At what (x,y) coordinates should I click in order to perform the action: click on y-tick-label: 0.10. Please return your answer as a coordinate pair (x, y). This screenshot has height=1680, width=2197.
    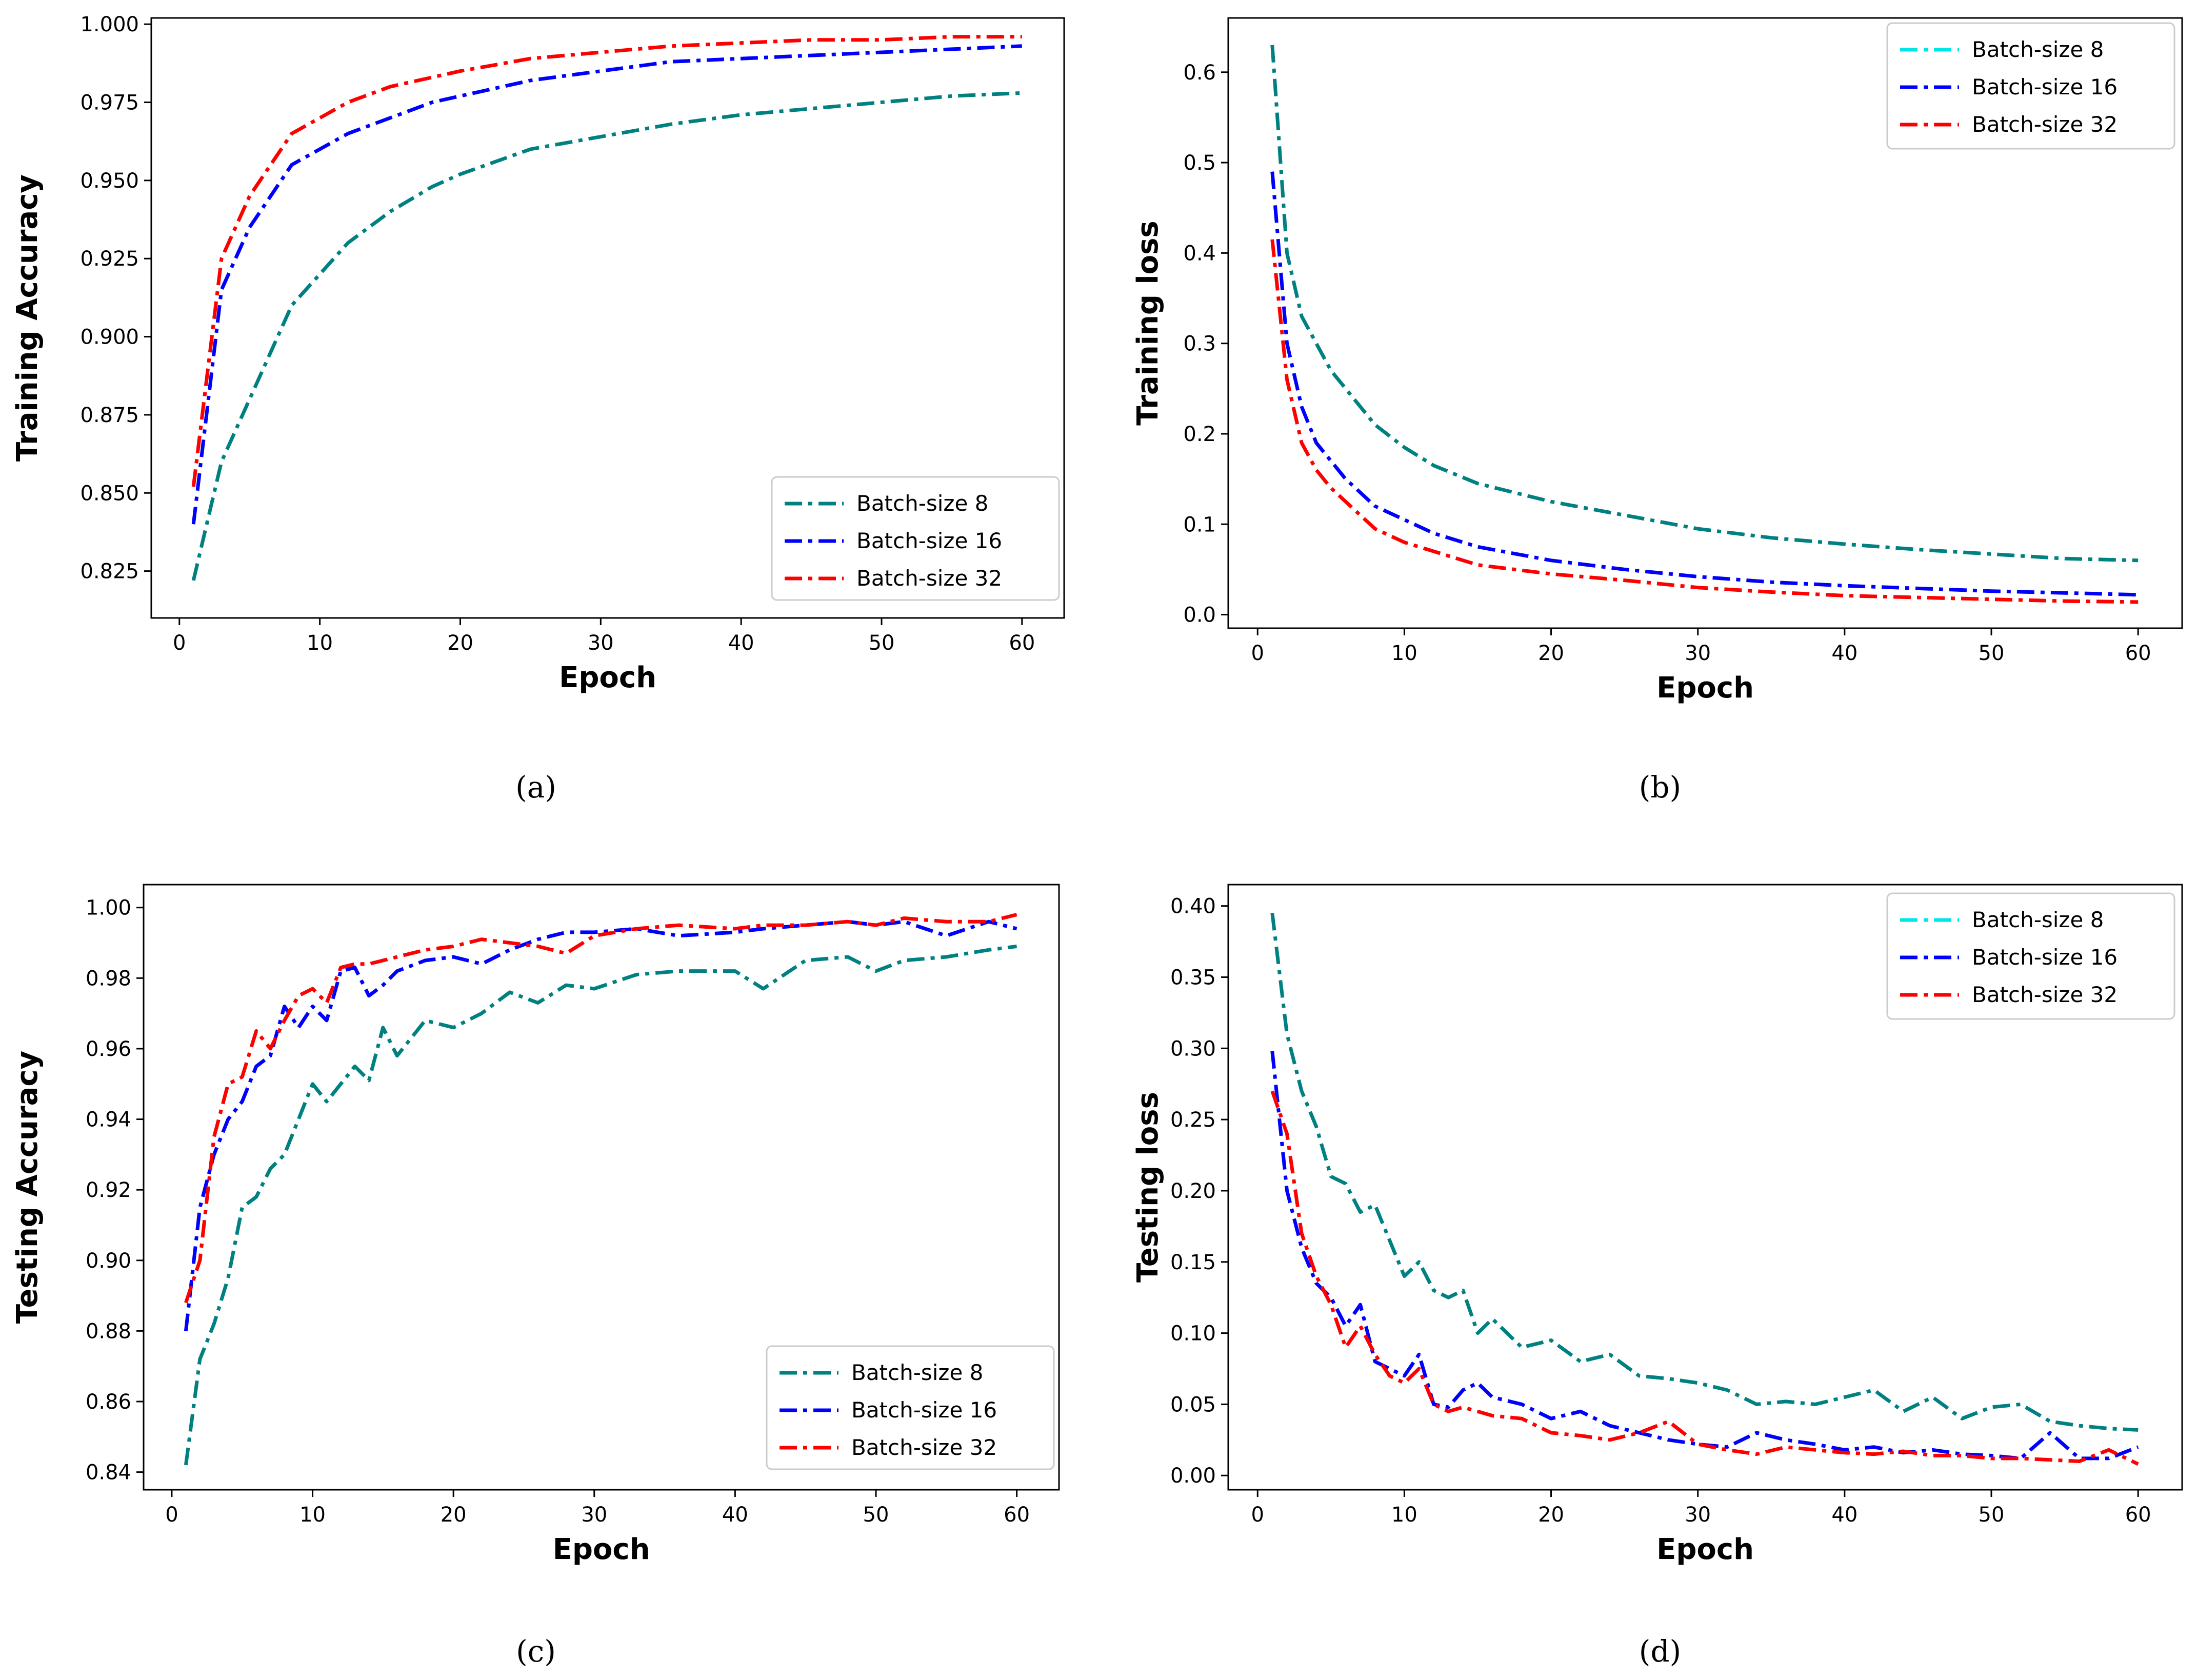
    Looking at the image, I should click on (1193, 1334).